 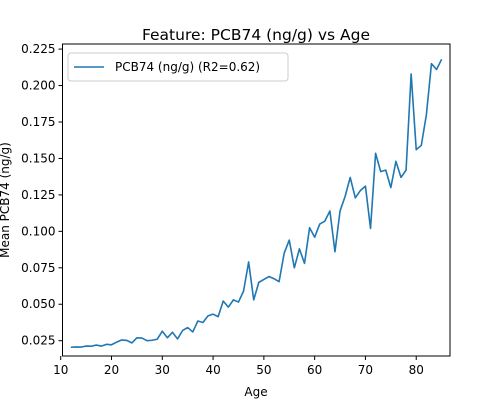 I want to click on legend: PCB74 (ng/g) (R2=0.62), so click(x=178, y=67).